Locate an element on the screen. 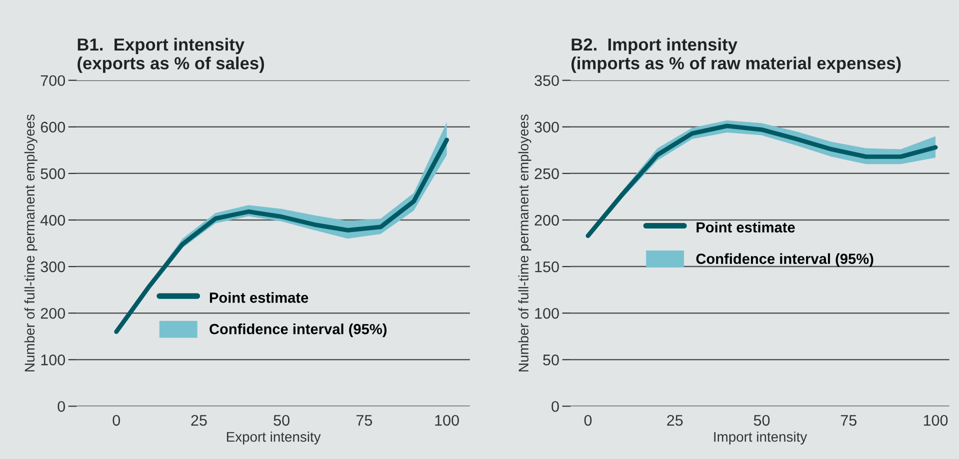 The image size is (959, 459). y-tick-label: 400 is located at coordinates (53, 220).